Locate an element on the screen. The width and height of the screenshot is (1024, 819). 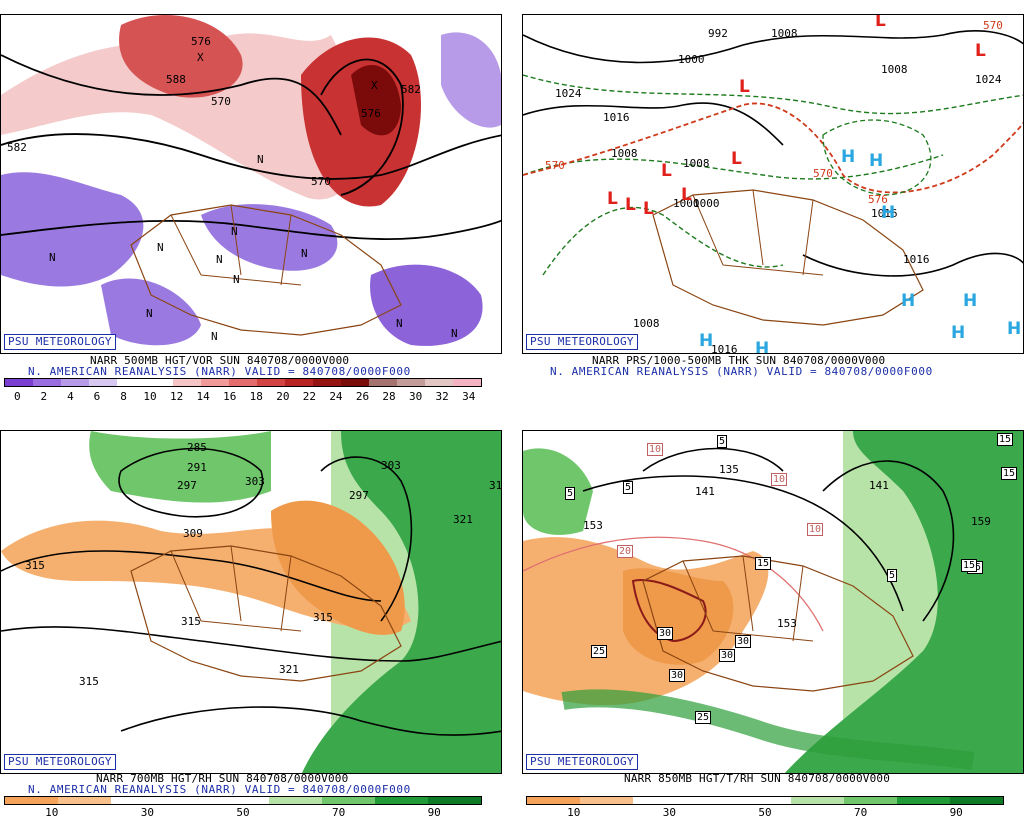
colorbar-tick-label: 4 is located at coordinates (70, 396).